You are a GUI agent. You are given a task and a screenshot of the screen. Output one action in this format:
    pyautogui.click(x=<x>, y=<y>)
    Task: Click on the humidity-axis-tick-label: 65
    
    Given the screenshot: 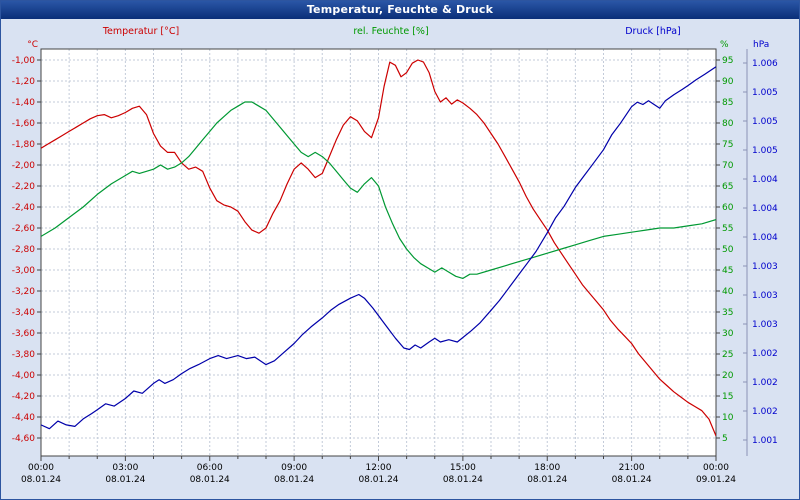 What is the action you would take?
    pyautogui.click(x=727, y=187)
    